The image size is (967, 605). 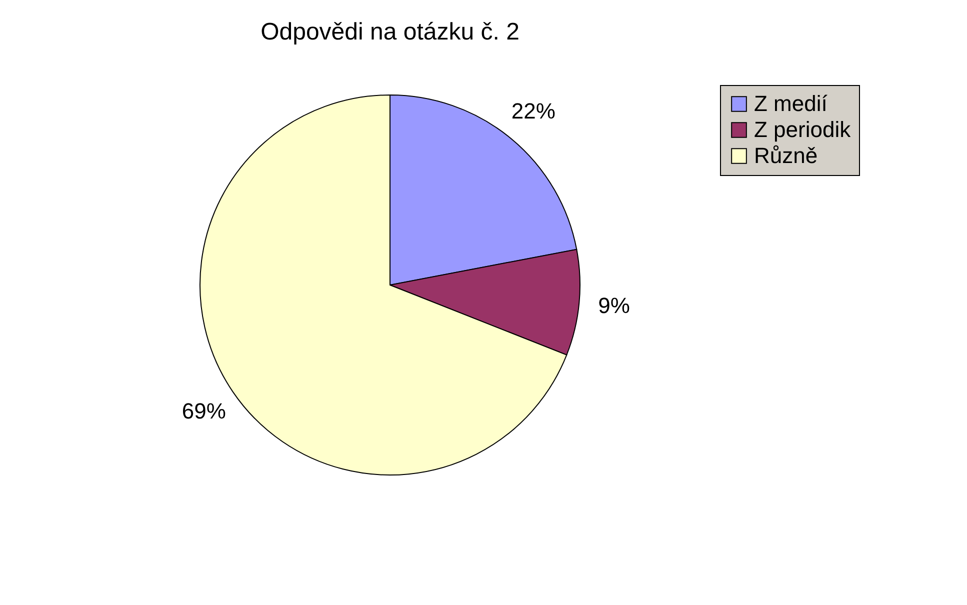 I want to click on legend-label: Z medií, so click(x=791, y=103).